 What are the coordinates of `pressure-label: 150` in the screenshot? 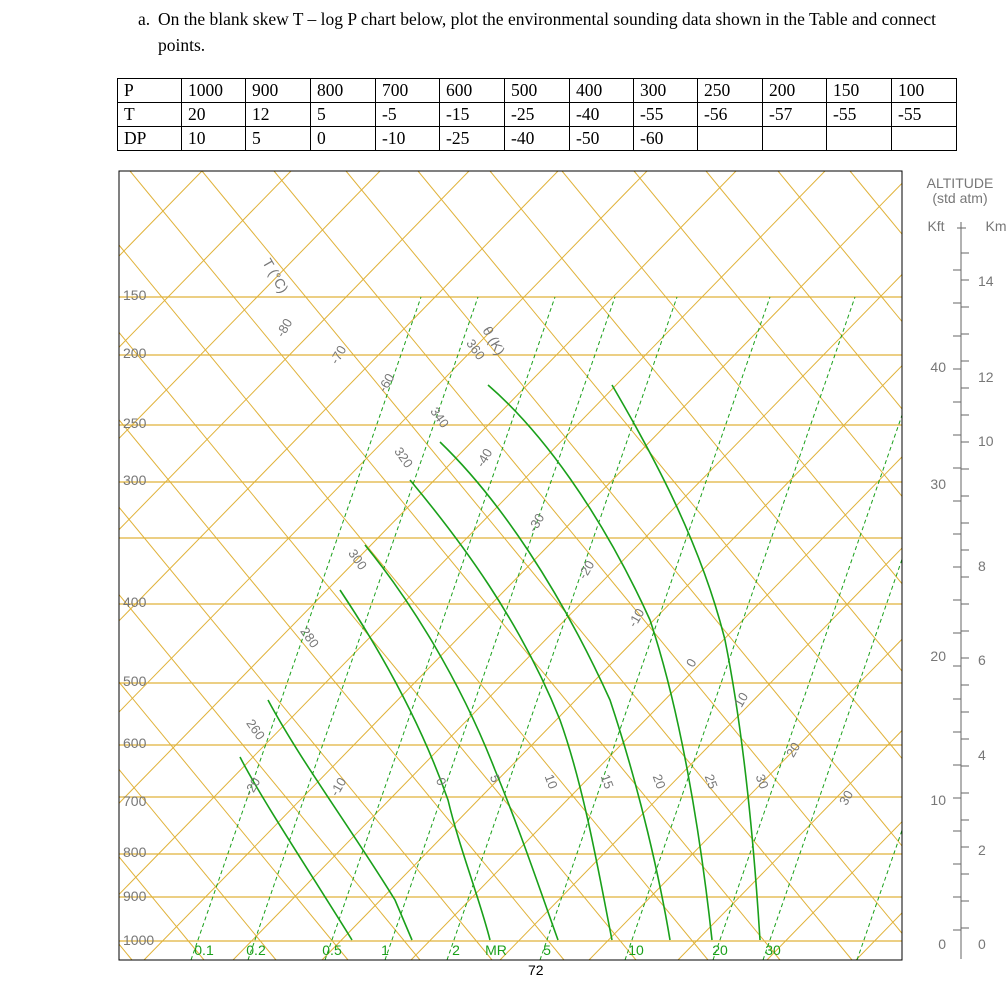 It's located at (135, 295).